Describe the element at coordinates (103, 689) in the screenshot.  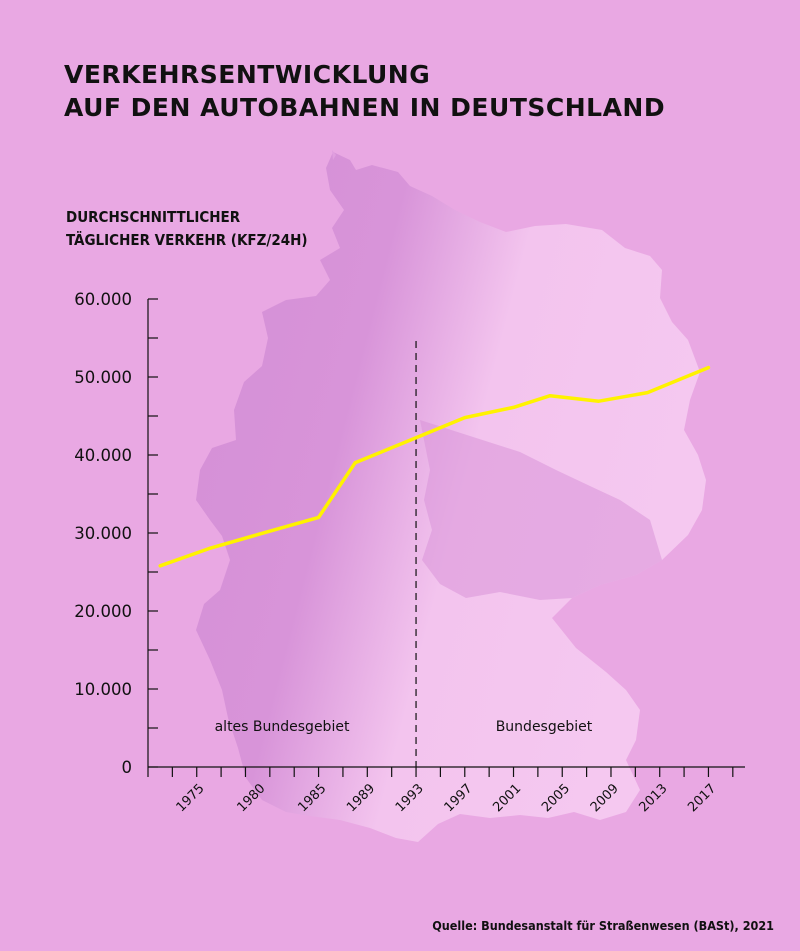
I see `y-tick-label: 10.000` at that location.